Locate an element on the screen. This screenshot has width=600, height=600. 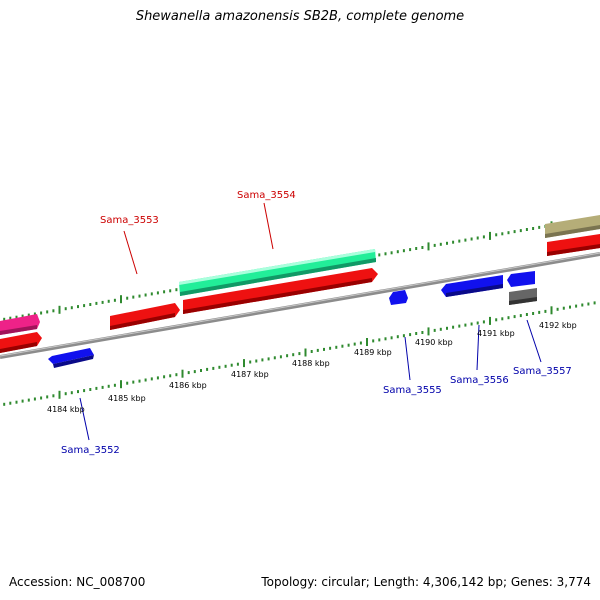
gene-feature-sama-3557-shade is located at coordinates (523, 301).